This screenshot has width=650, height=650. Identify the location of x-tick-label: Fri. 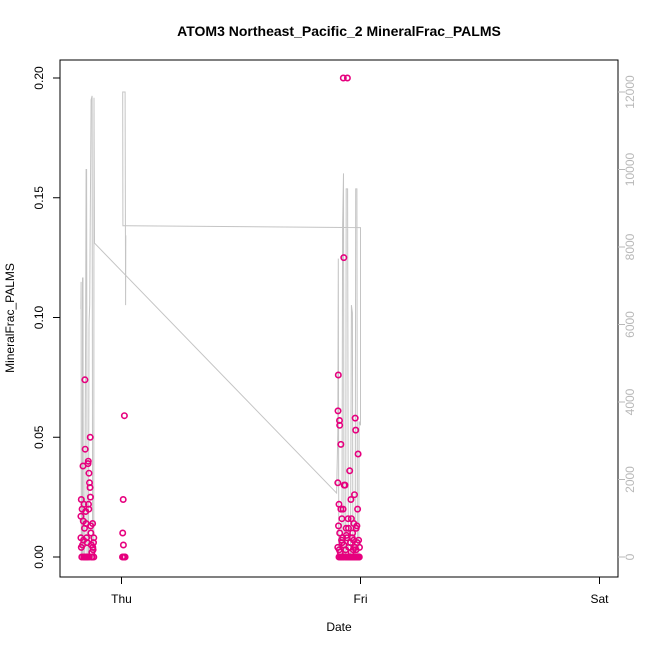
(361, 599).